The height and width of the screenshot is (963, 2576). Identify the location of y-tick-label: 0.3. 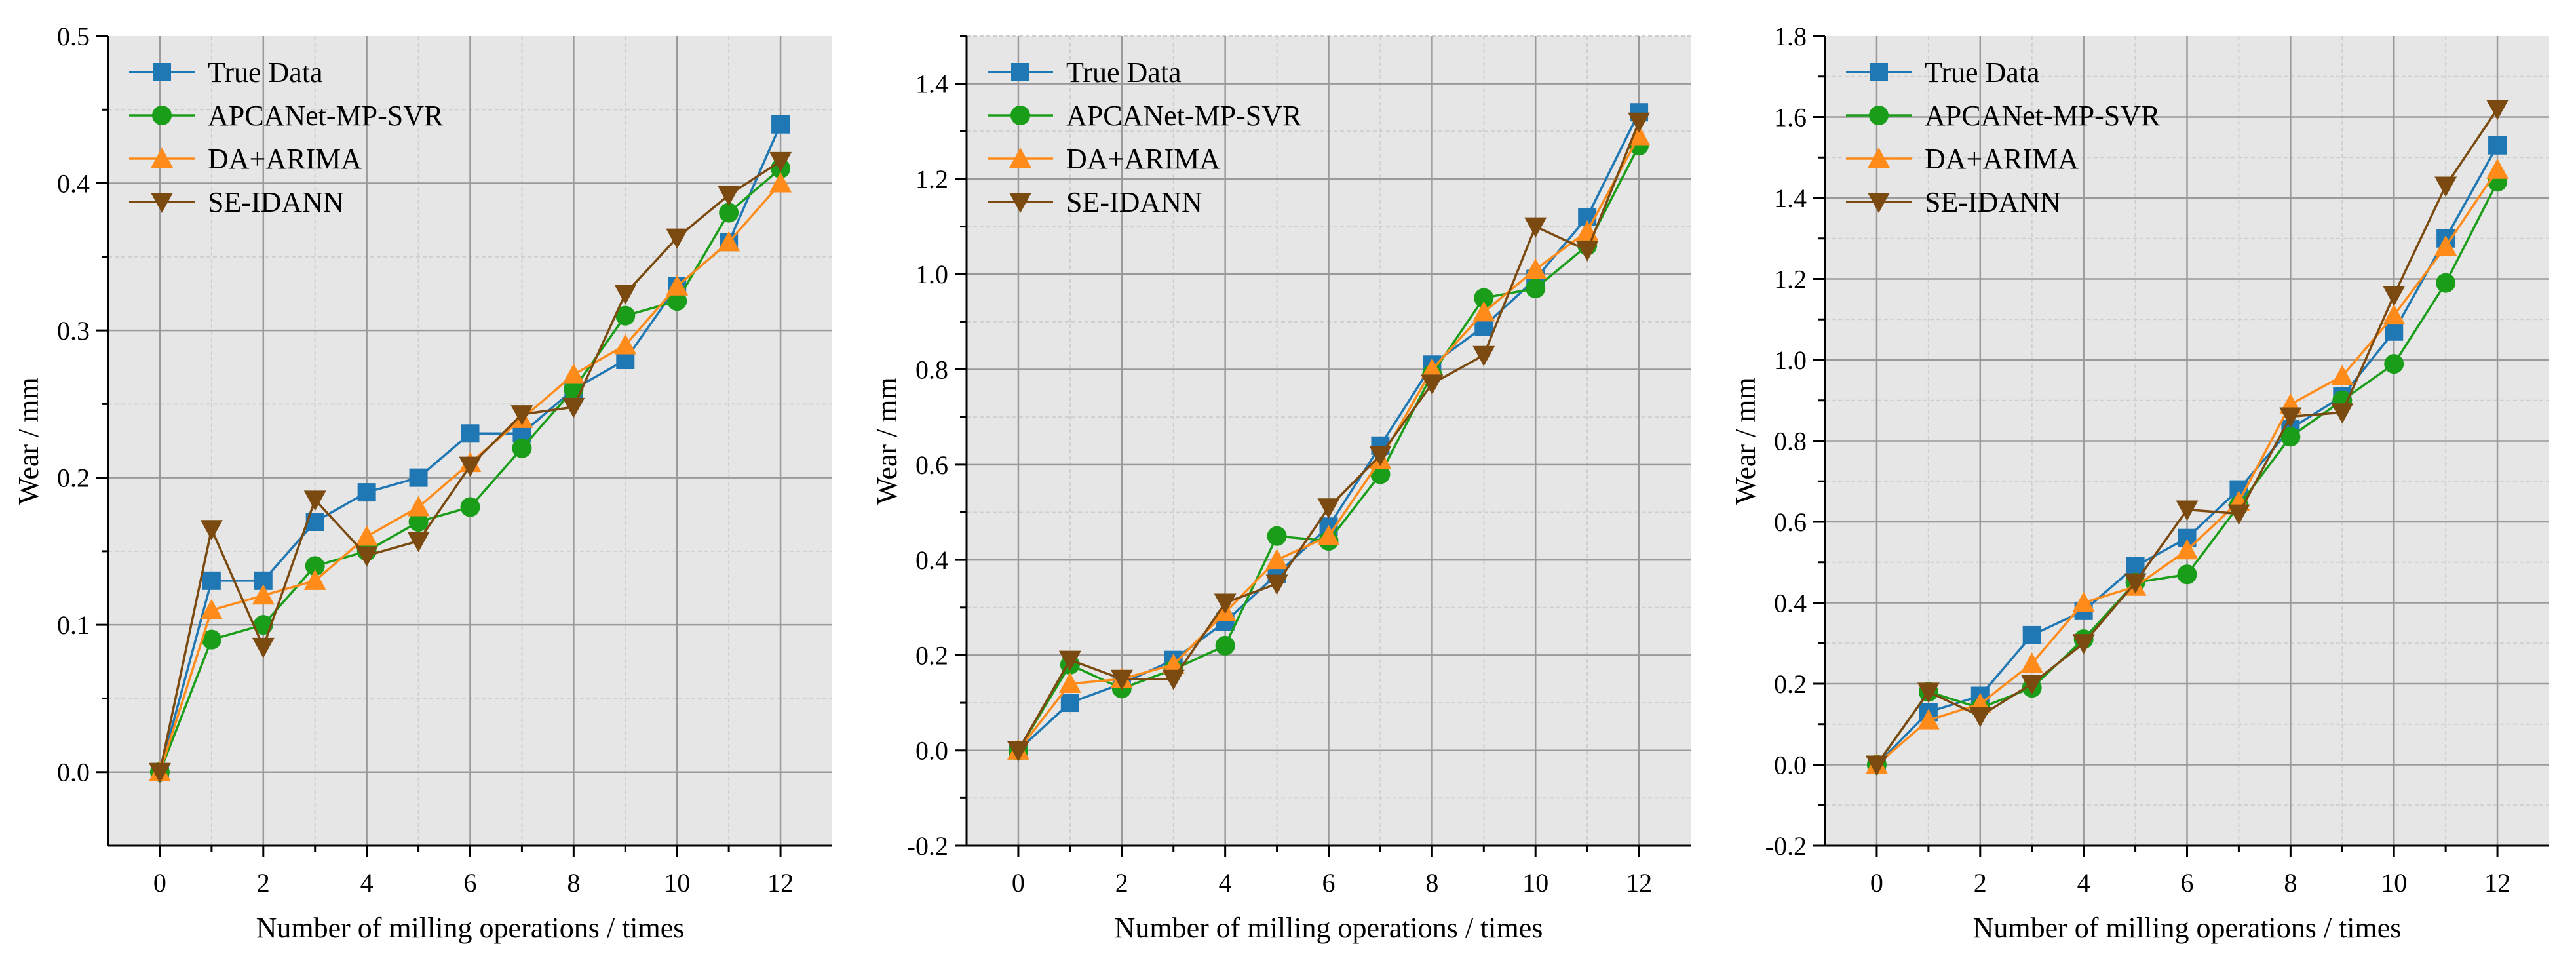
(73, 330).